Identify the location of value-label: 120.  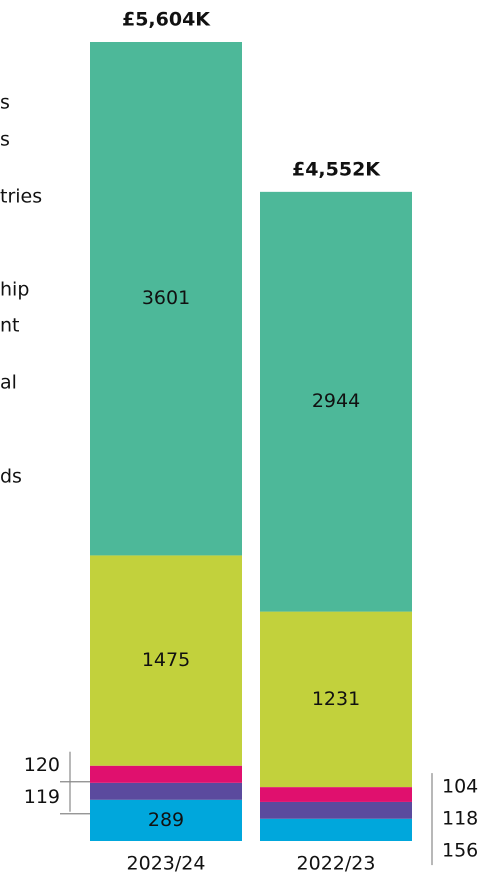
(42, 765).